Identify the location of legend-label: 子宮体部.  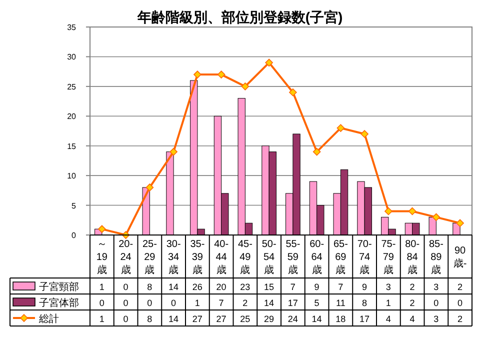
(59, 303).